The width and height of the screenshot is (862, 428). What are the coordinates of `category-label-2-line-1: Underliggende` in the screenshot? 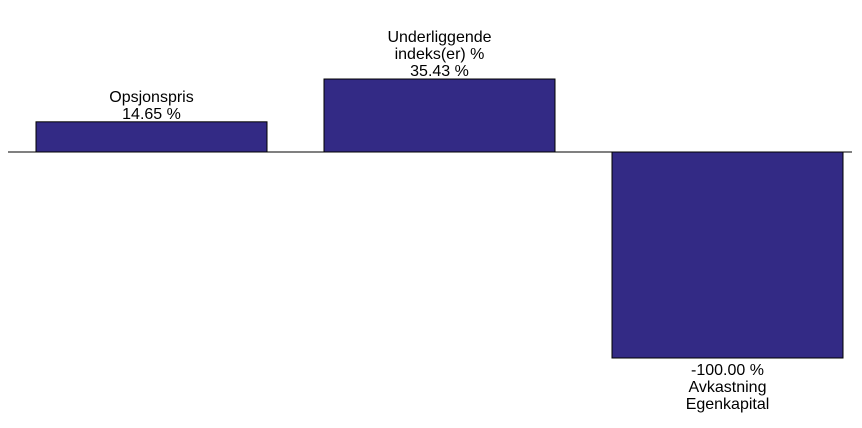 It's located at (439, 37).